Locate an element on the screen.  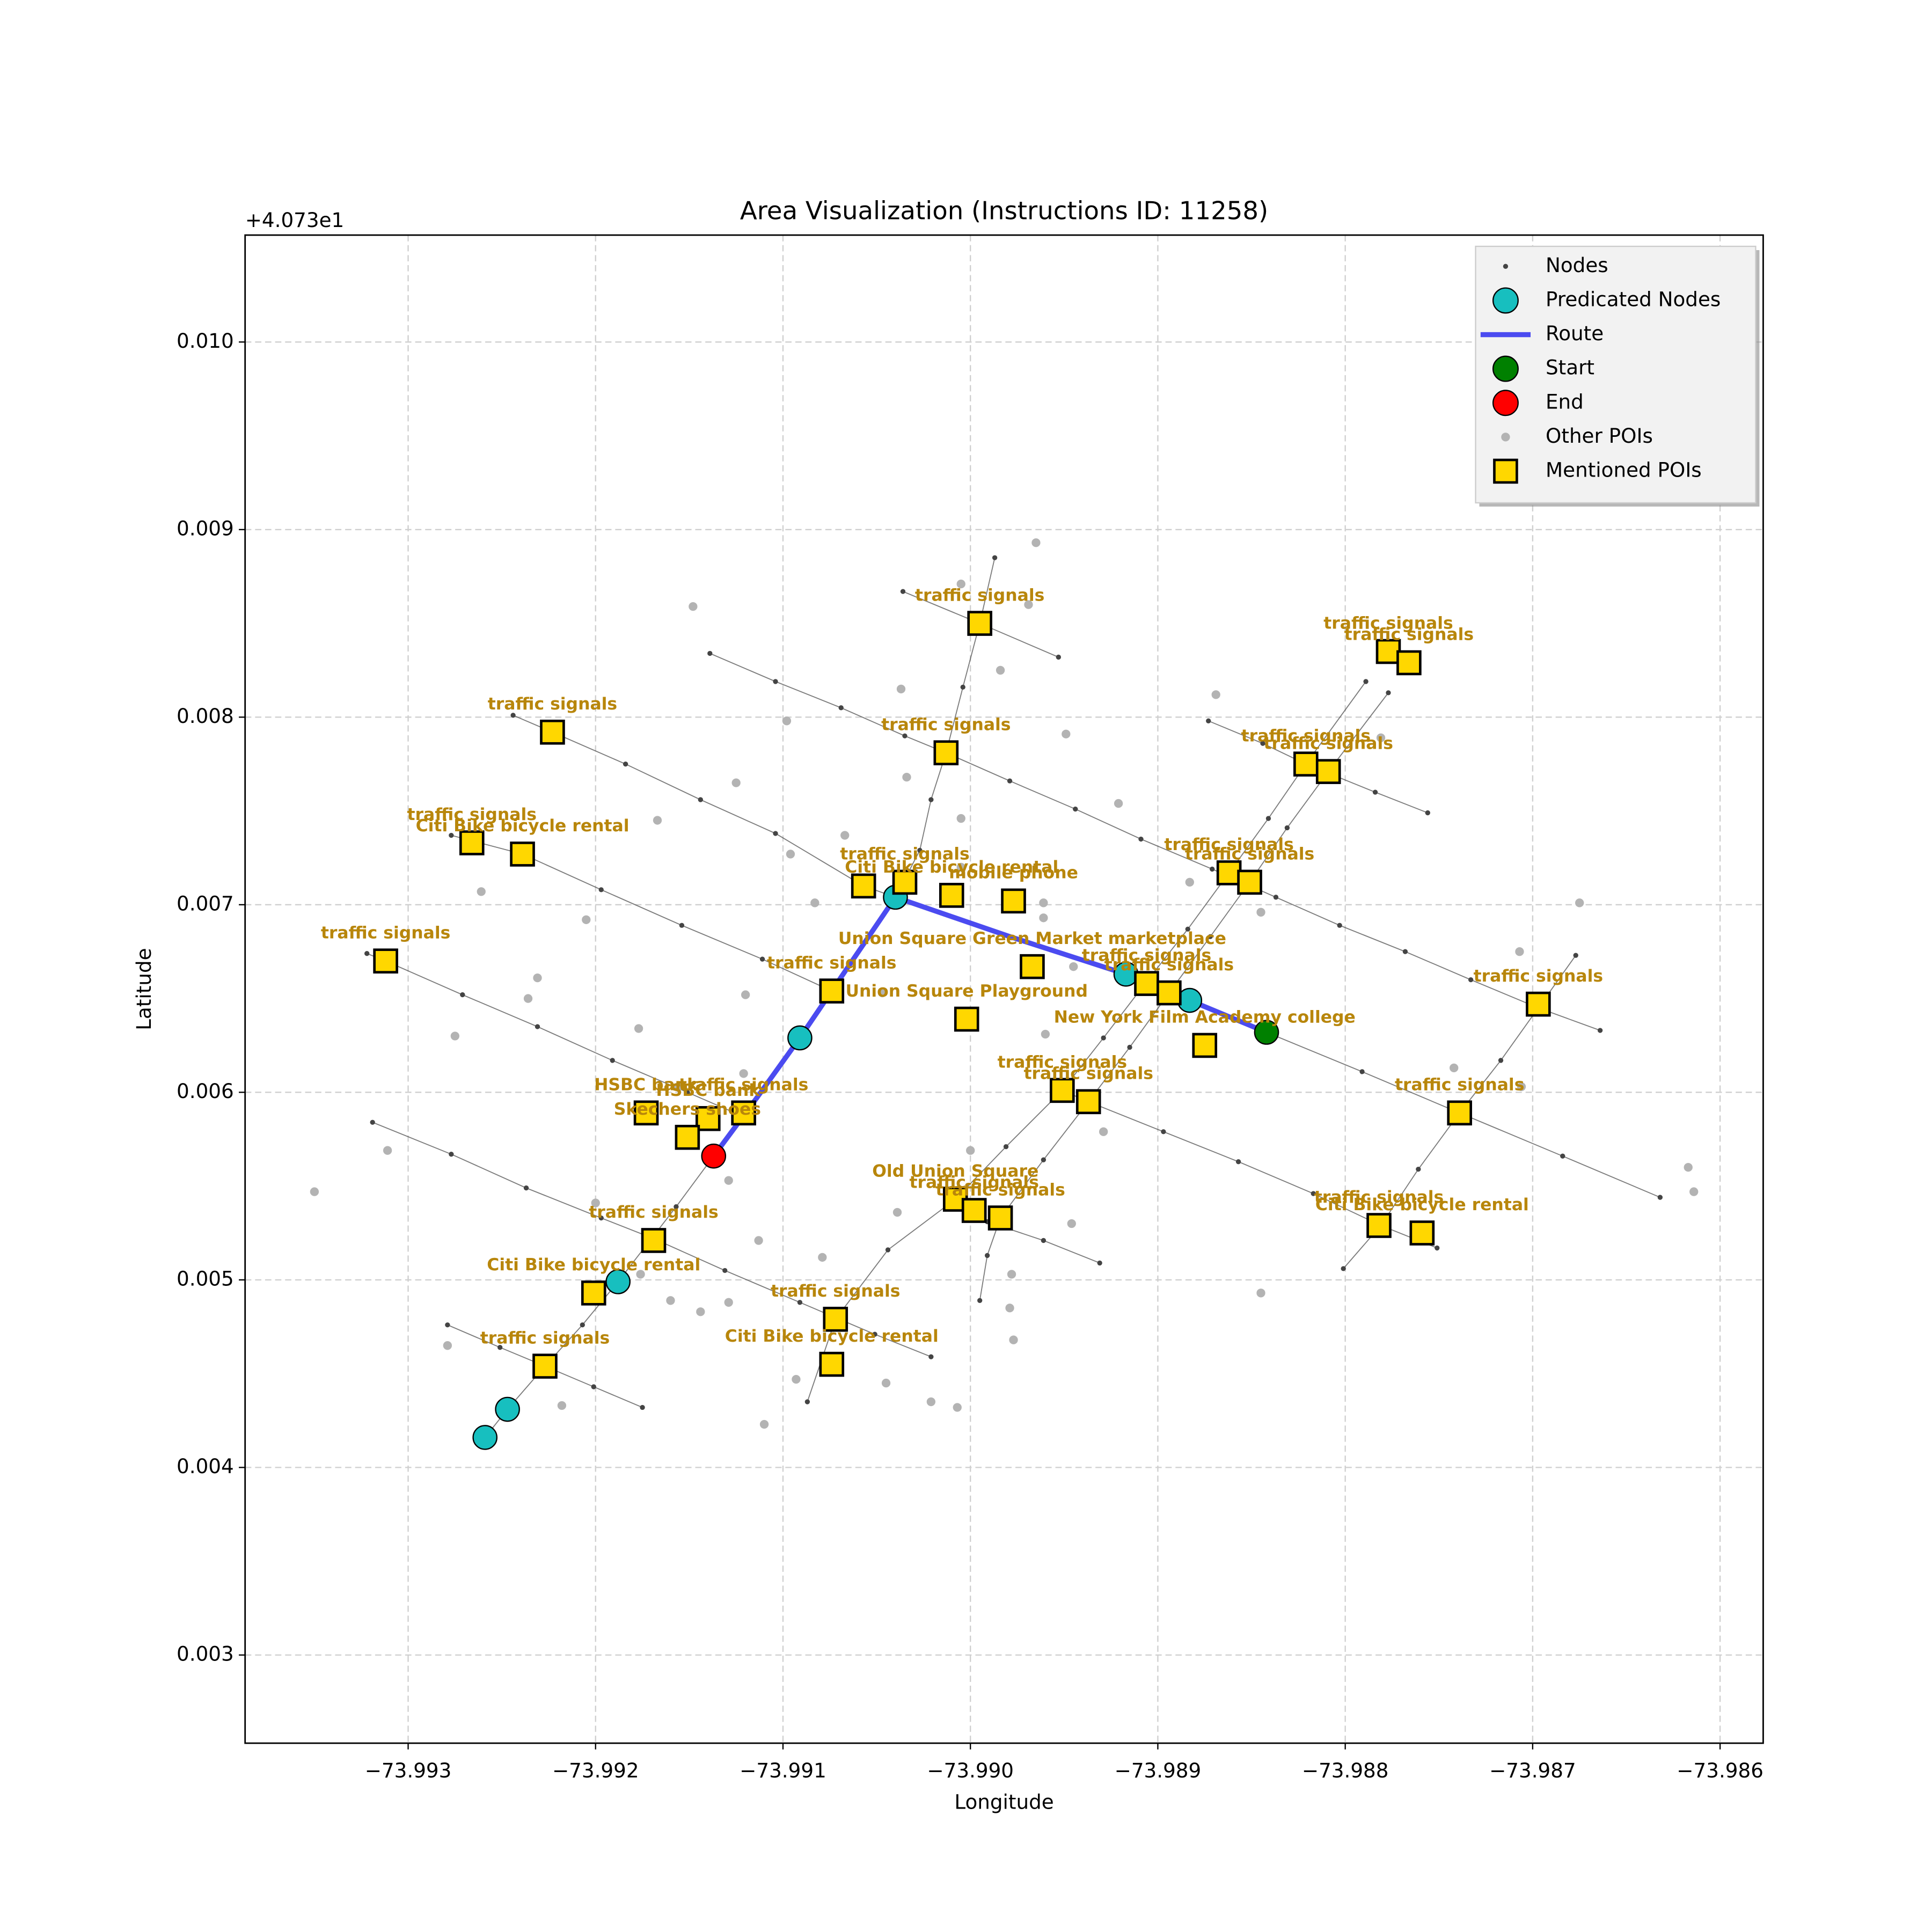
legend-label: Start is located at coordinates (1570, 367).